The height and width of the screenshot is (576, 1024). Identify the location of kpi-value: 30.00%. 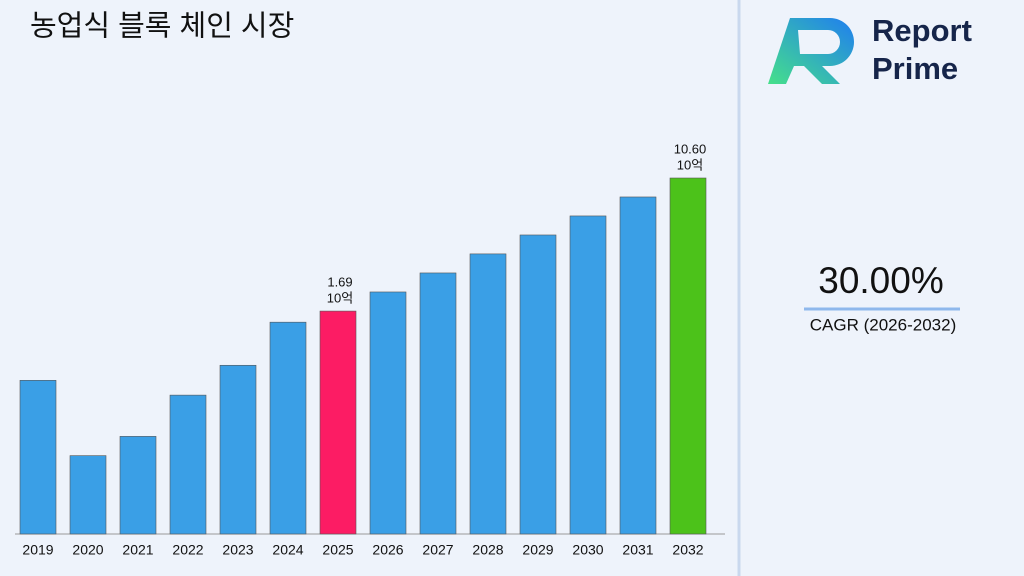
(881, 280).